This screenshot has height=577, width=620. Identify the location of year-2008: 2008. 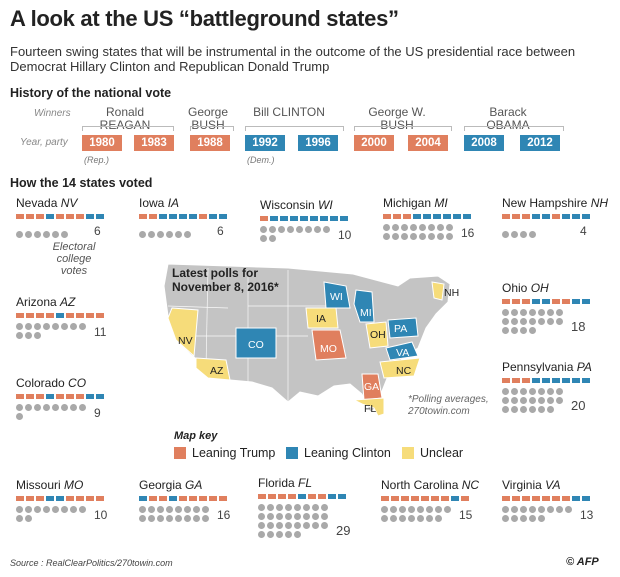
(484, 143).